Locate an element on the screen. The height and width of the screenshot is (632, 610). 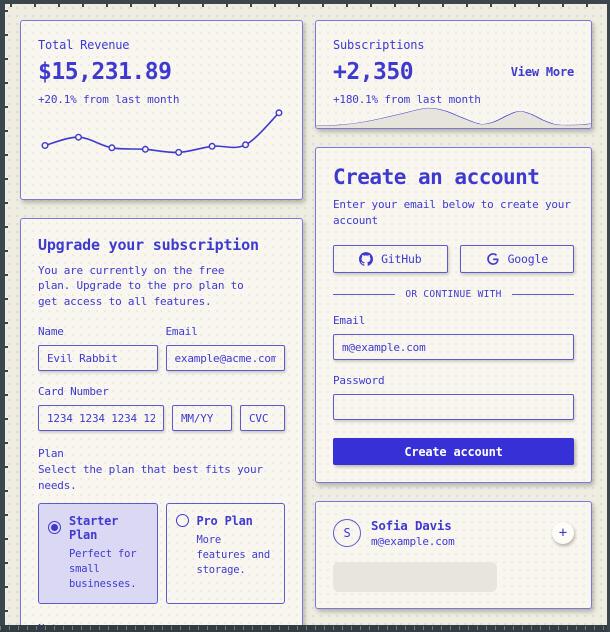
pro-plan-name: Pro Plan is located at coordinates (224, 520).